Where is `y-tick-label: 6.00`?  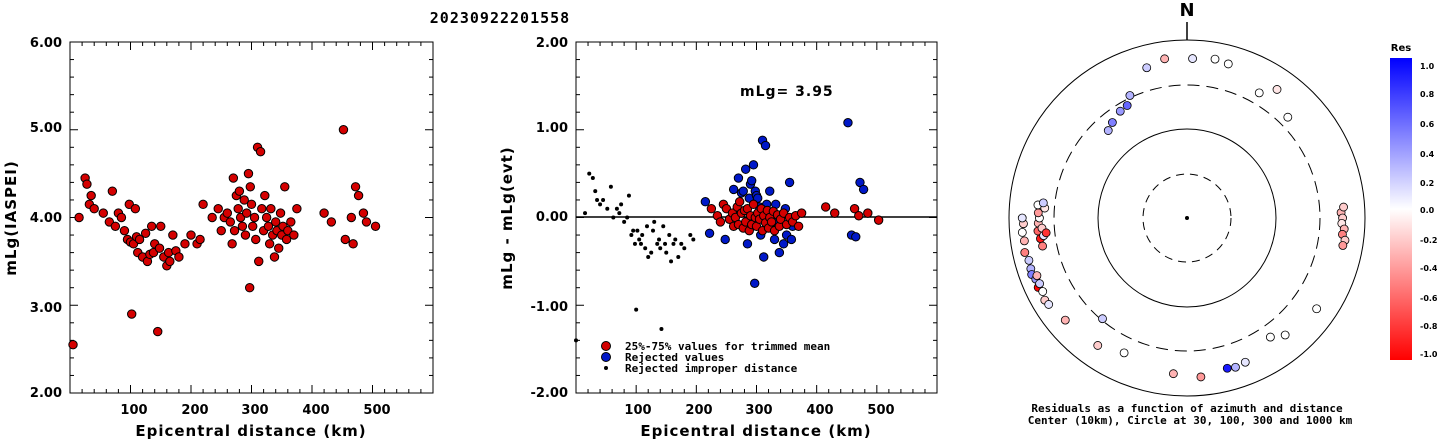
y-tick-label: 6.00 is located at coordinates (46, 43).